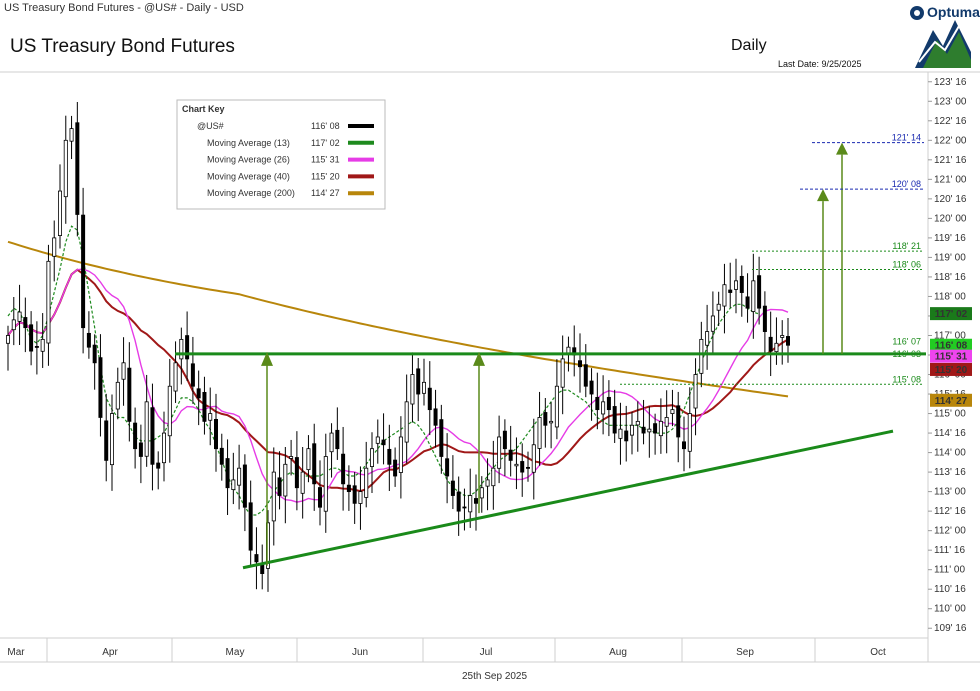 The image size is (980, 691). Describe the element at coordinates (248, 176) in the screenshot. I see `legend-entry-label: Moving Average (40)` at that location.